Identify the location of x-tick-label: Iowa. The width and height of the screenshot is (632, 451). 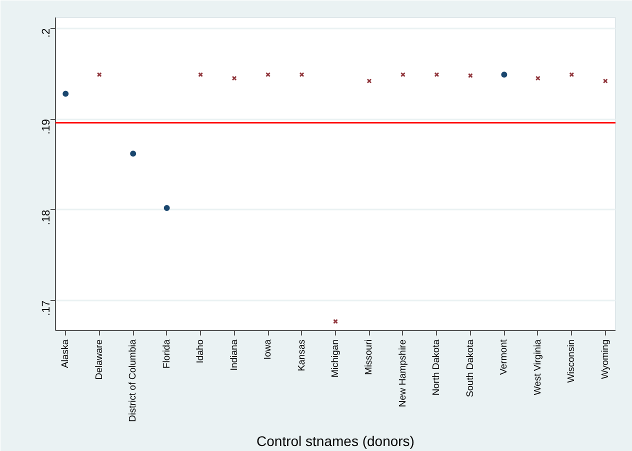
(268, 349).